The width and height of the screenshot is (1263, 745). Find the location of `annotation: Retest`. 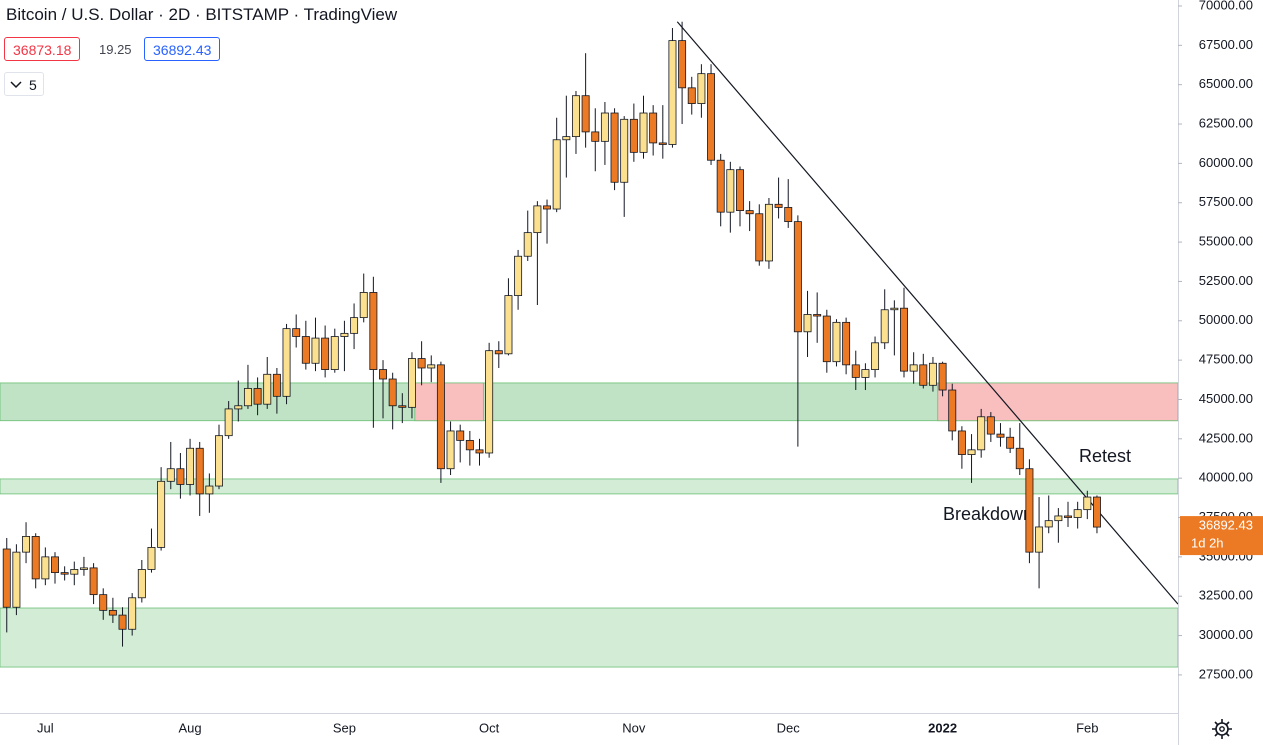

annotation: Retest is located at coordinates (1105, 456).